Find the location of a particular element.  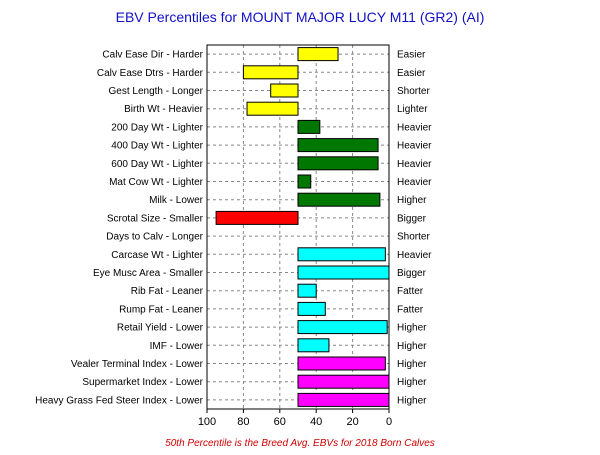

row-label: Birth Wt - Heavier is located at coordinates (164, 109).